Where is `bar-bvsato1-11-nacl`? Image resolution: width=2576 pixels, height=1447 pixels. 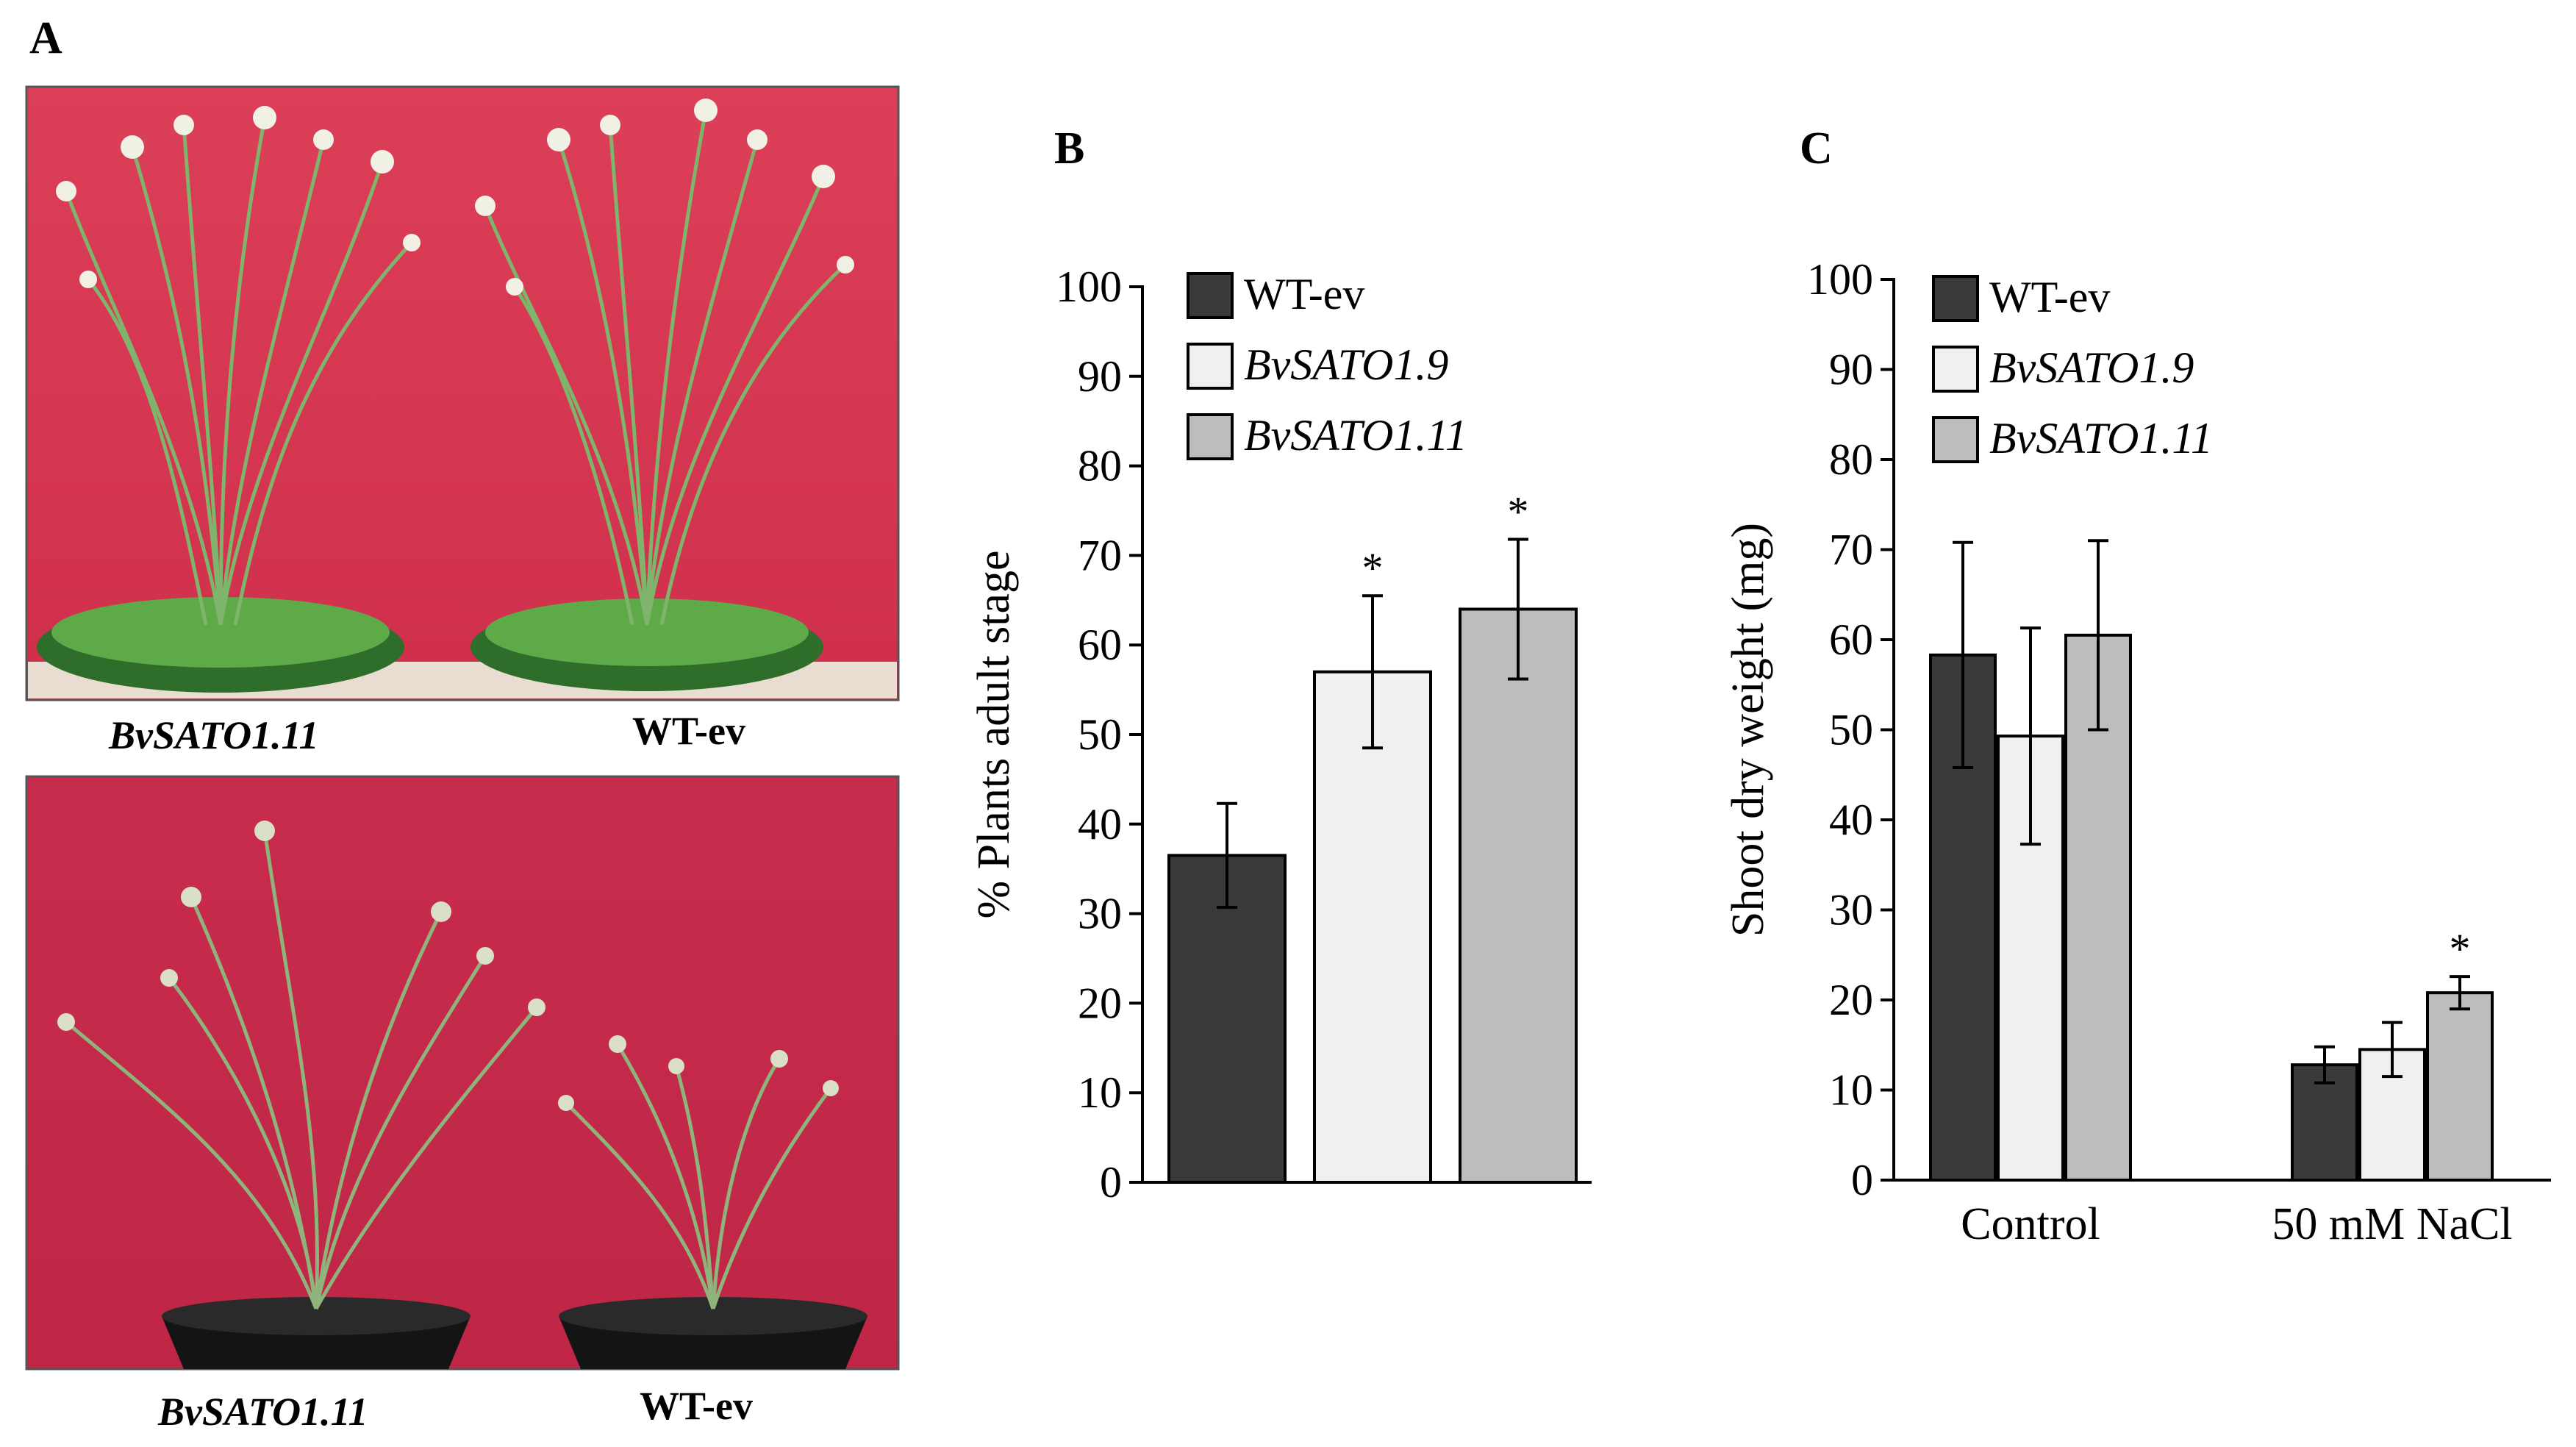 bar-bvsato1-11-nacl is located at coordinates (2460, 1086).